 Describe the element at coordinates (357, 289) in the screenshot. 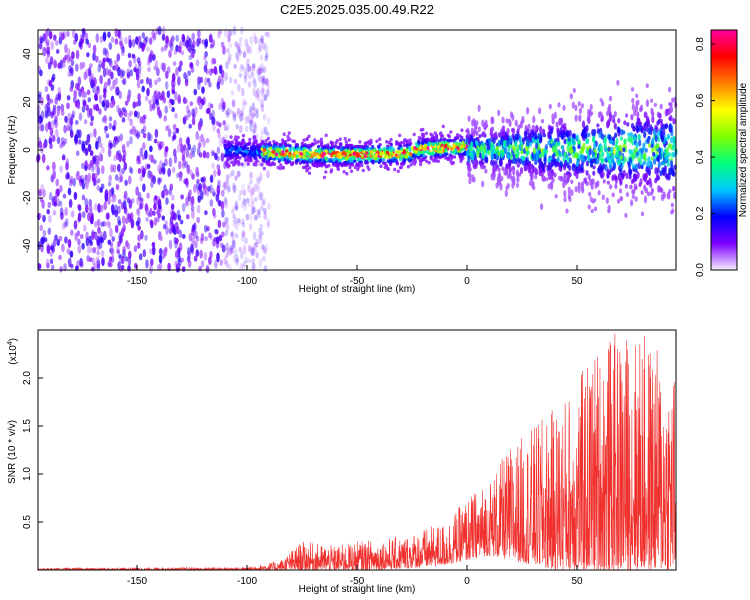

I see `spectrogram-x-axis-label: Height of straight line (km)` at that location.